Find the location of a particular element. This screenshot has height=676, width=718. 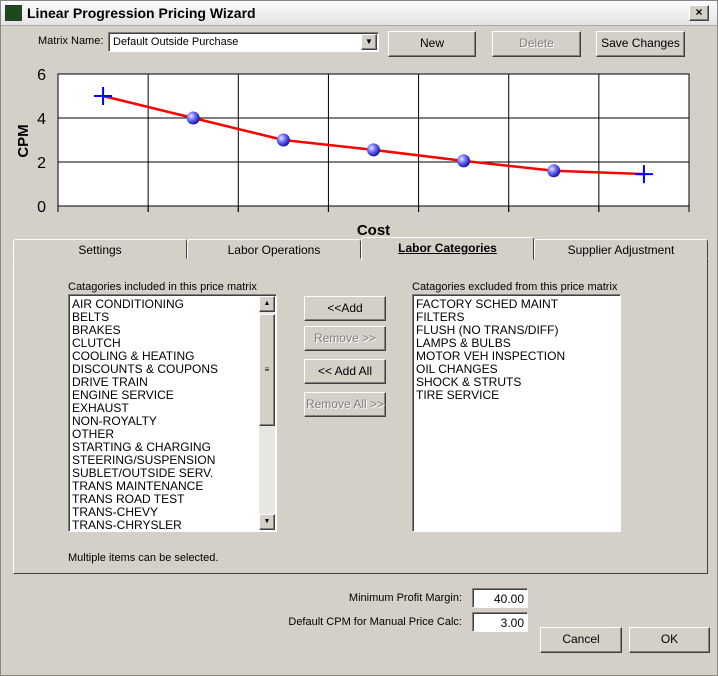

y-tick-label: 2 is located at coordinates (41, 163).